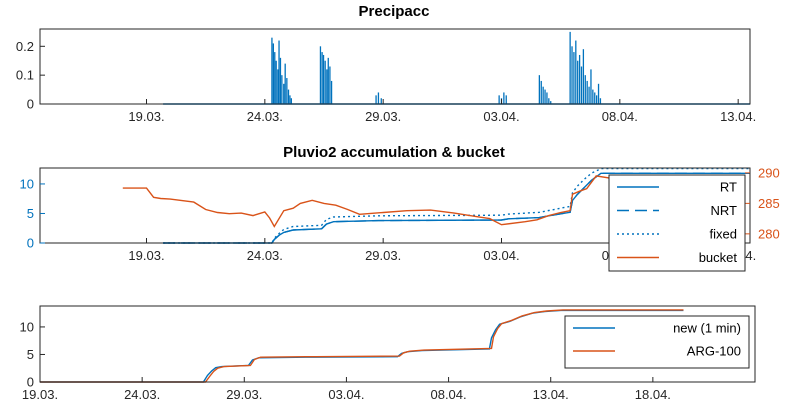 This screenshot has height=411, width=800. I want to click on pluvio2-legend-label-2: fixed, so click(723, 234).